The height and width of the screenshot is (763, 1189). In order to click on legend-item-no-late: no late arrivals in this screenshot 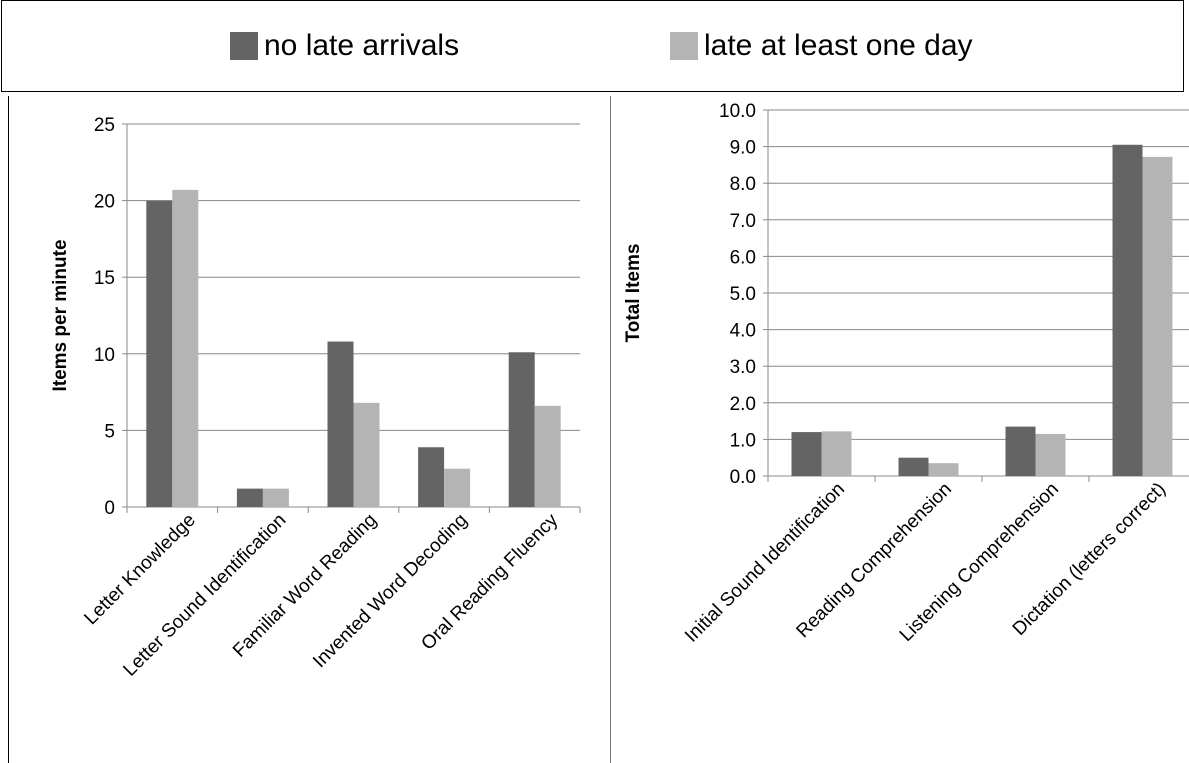, I will do `click(344, 46)`.